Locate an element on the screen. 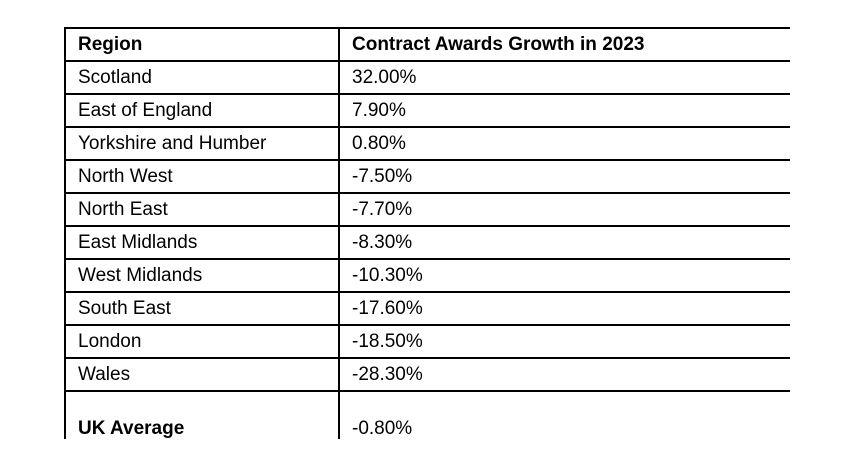 The image size is (848, 474). region-cell: East of England is located at coordinates (202, 110).